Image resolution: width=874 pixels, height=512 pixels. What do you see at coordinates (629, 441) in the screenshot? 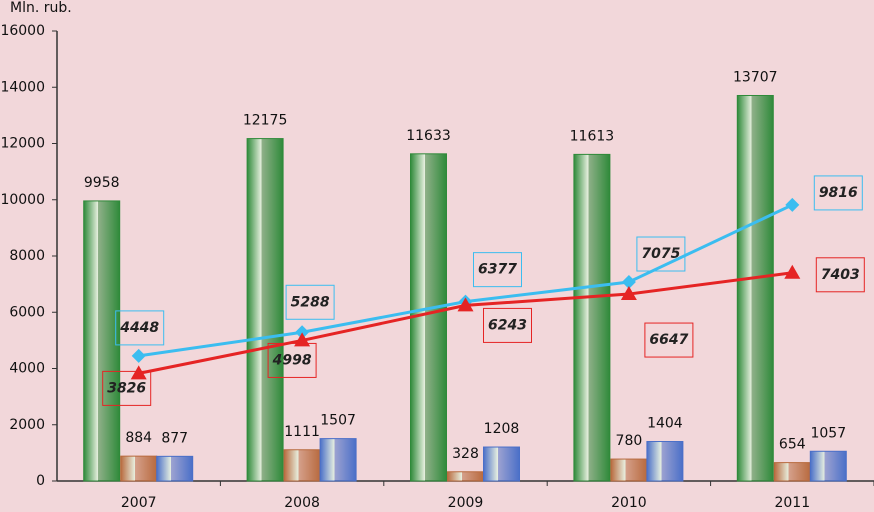
I see `value-label: 780` at bounding box center [629, 441].